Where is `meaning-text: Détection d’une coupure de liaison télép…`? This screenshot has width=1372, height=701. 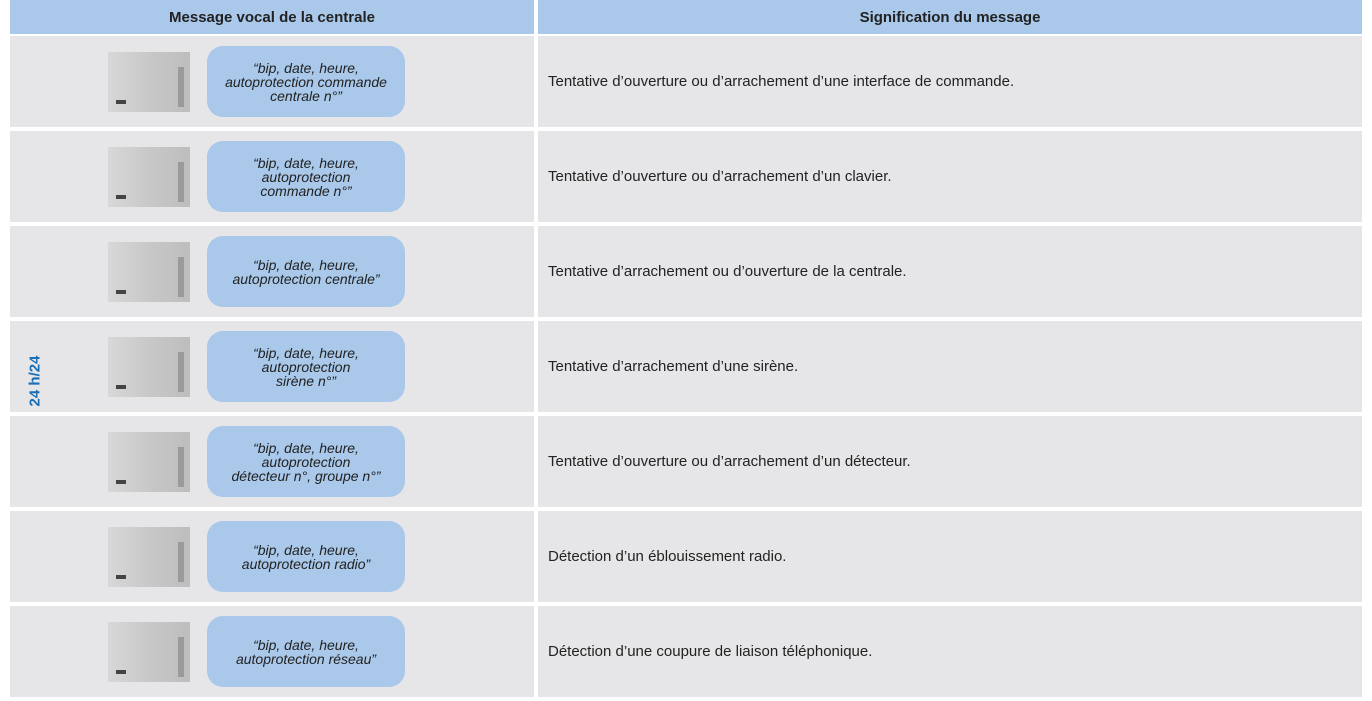
meaning-text: Détection d’une coupure de liaison télép… is located at coordinates (710, 651).